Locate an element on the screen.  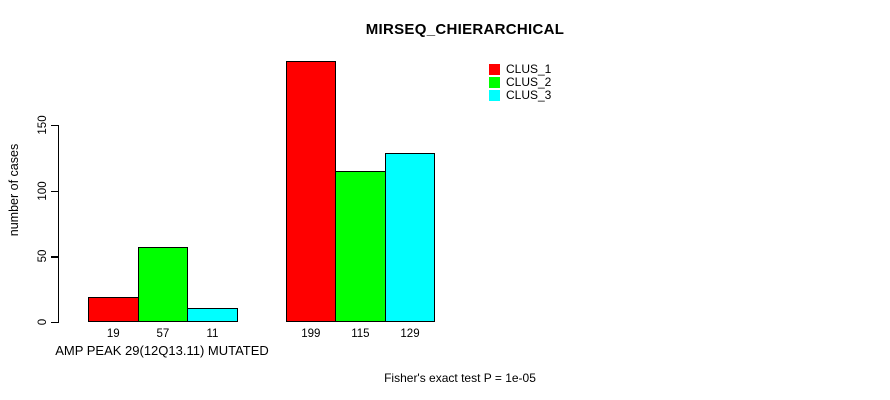
bar-value-label: 199 is located at coordinates (311, 334).